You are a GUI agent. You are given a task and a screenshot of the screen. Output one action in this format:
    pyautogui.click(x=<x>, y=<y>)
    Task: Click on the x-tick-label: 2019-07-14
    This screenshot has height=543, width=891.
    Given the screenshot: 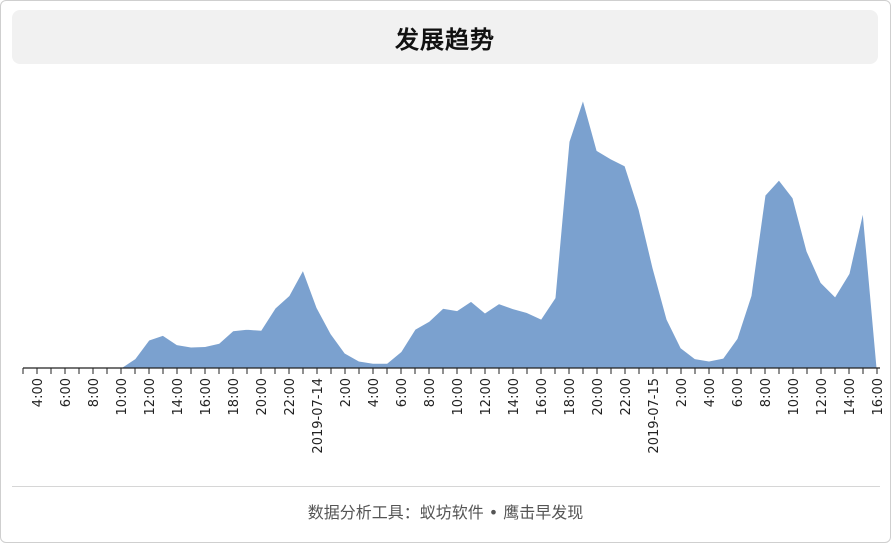 What is the action you would take?
    pyautogui.click(x=318, y=416)
    